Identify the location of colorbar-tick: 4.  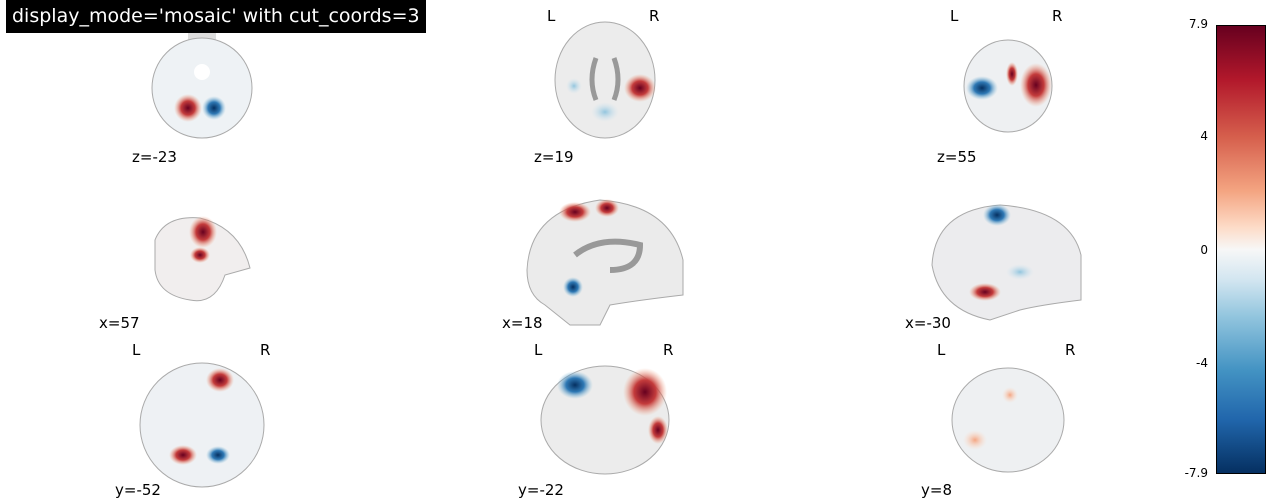
(1204, 136).